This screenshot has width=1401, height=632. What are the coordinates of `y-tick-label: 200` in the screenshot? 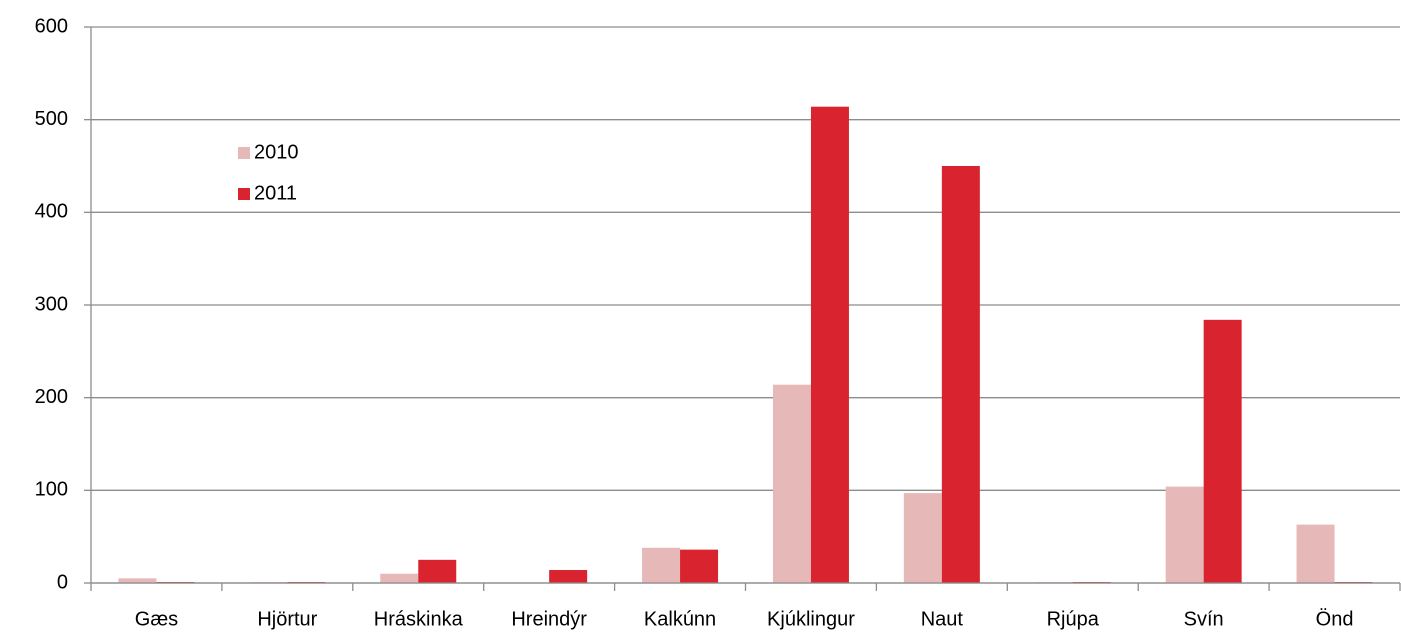 It's located at (51, 397).